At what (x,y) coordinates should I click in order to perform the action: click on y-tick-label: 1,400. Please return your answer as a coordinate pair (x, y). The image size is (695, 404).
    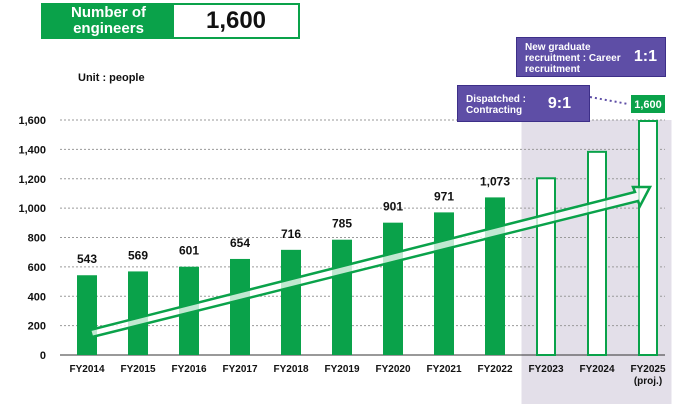
    Looking at the image, I should click on (32, 150).